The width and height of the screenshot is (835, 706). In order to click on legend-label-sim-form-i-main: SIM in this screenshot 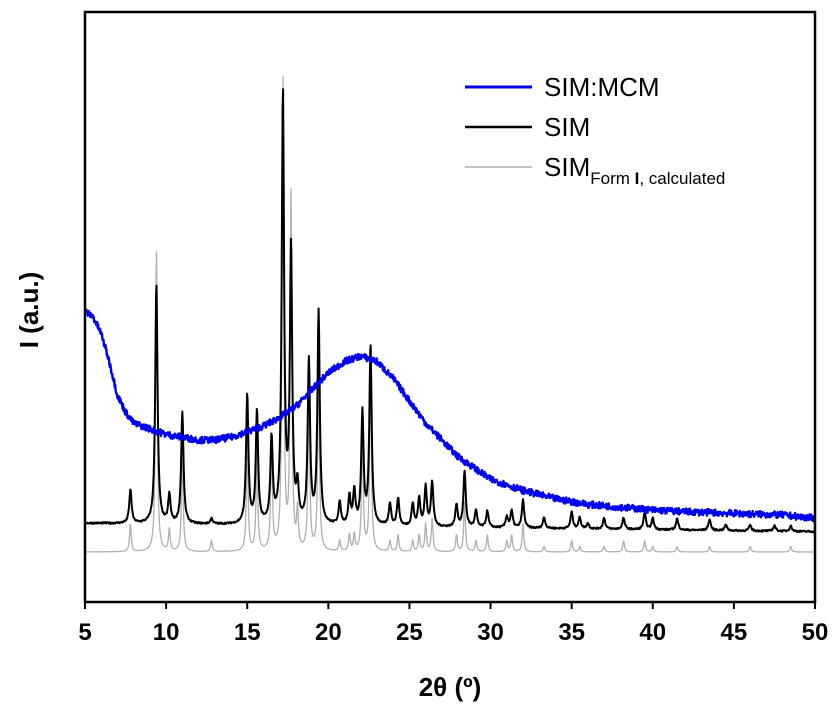, I will do `click(567, 167)`.